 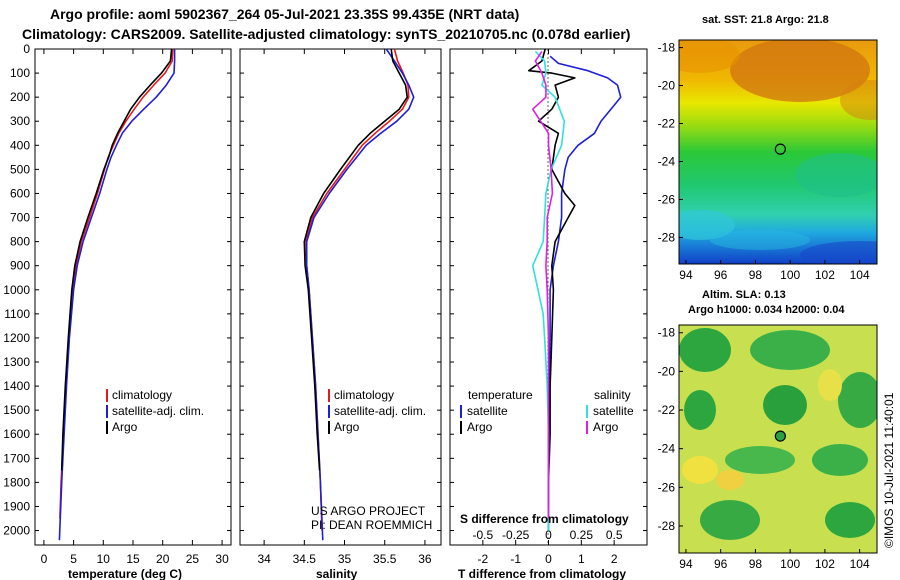 I want to click on difference-x-ticks: -2 -1 0 1 2, so click(x=547, y=307).